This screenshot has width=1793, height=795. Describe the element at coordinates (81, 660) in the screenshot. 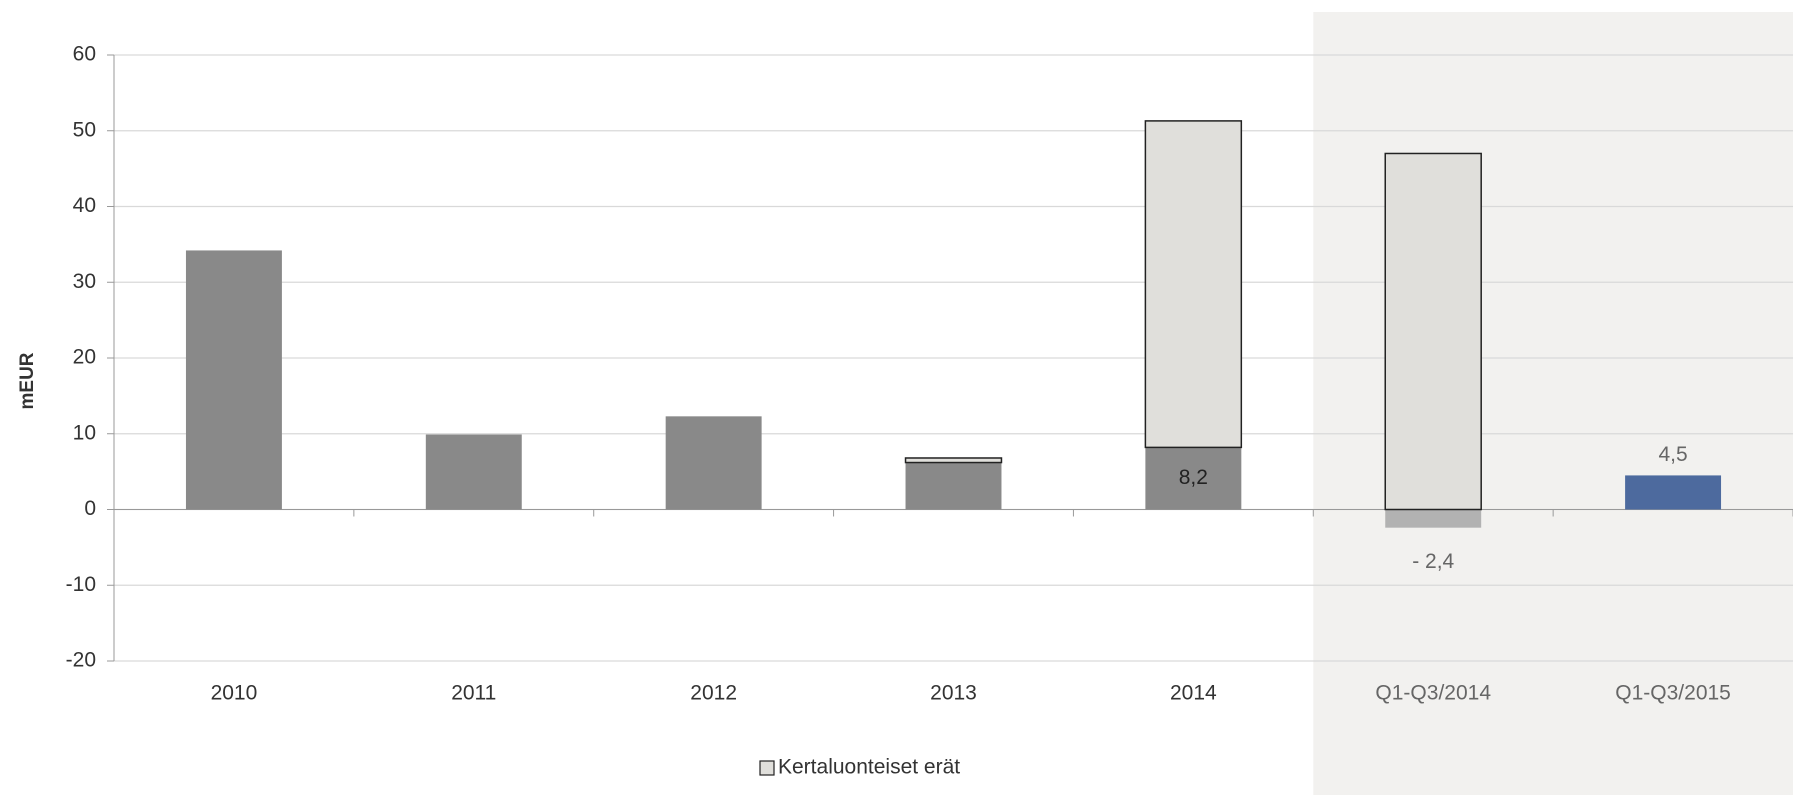

I see `y-tick-label: -20` at that location.